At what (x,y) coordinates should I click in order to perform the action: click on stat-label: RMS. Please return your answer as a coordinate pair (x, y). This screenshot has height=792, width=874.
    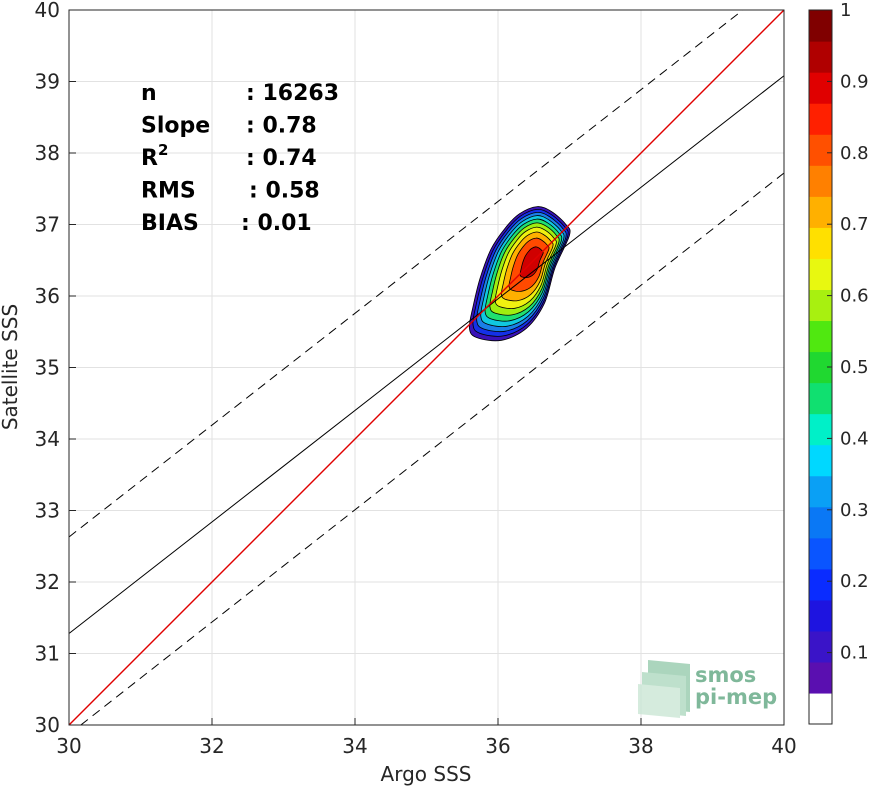
    Looking at the image, I should click on (168, 191).